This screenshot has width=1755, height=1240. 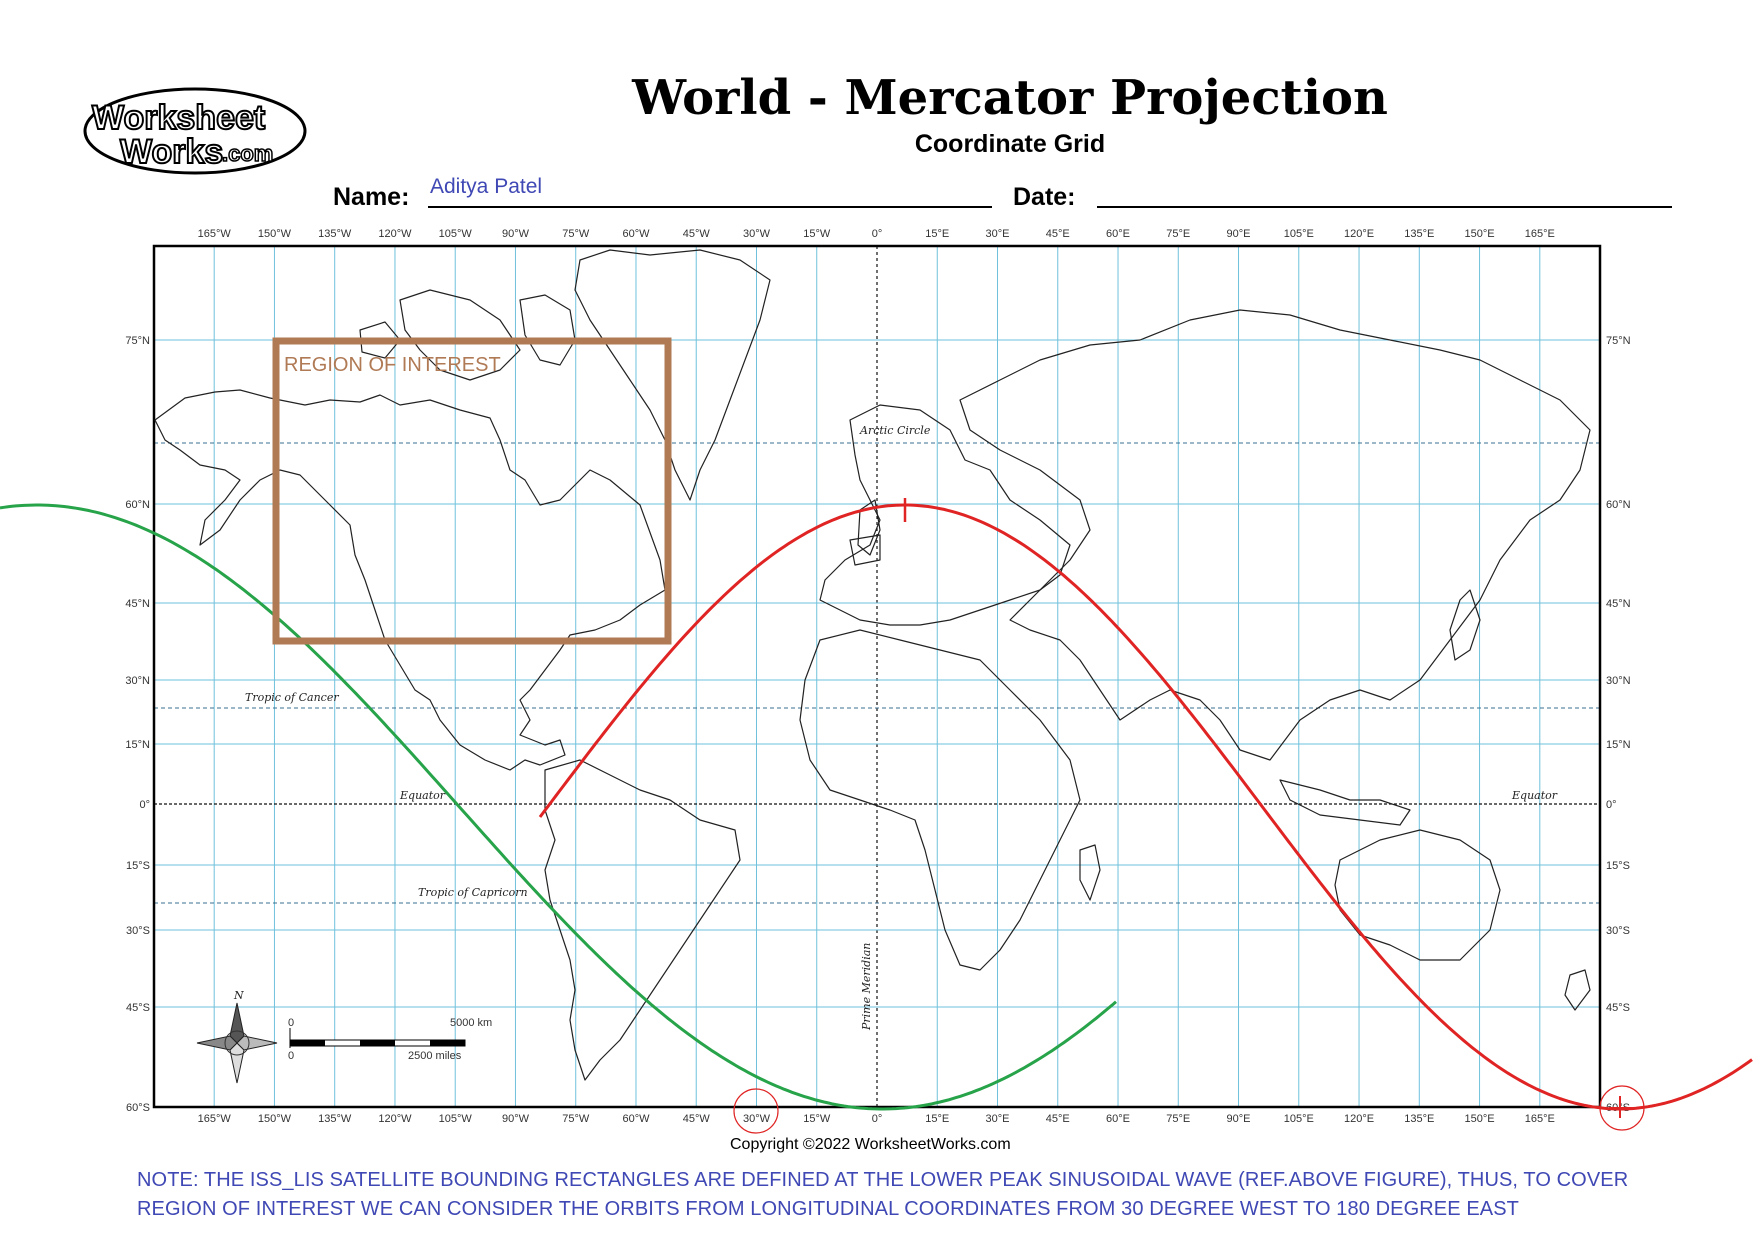 What do you see at coordinates (817, 234) in the screenshot?
I see `lon-label-top: 15°W` at bounding box center [817, 234].